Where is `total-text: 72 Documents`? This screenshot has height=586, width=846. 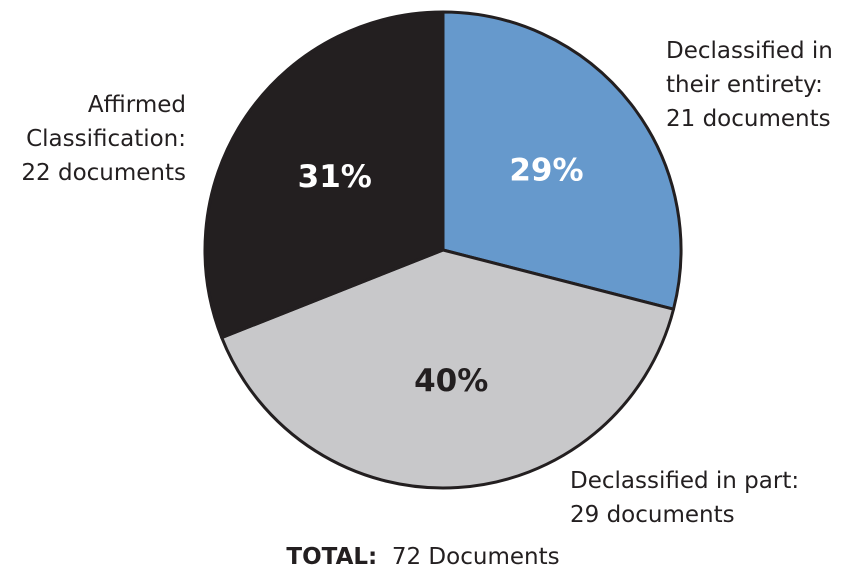
total-text: 72 Documents is located at coordinates (475, 557).